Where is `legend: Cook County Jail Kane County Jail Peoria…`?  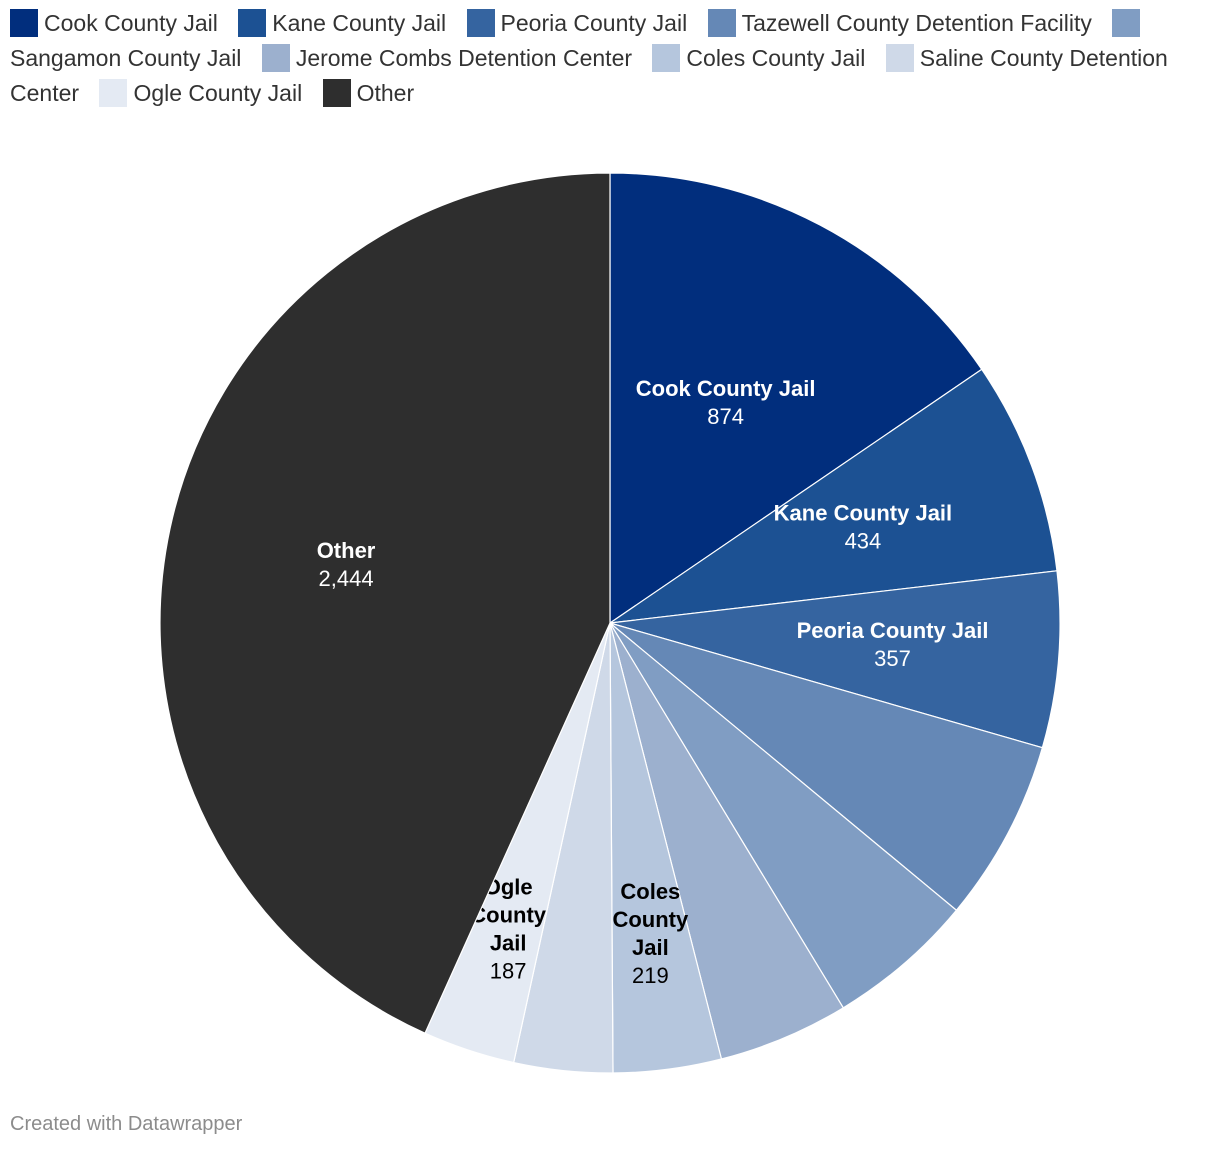 legend: Cook County Jail Kane County Jail Peoria… is located at coordinates (605, 58).